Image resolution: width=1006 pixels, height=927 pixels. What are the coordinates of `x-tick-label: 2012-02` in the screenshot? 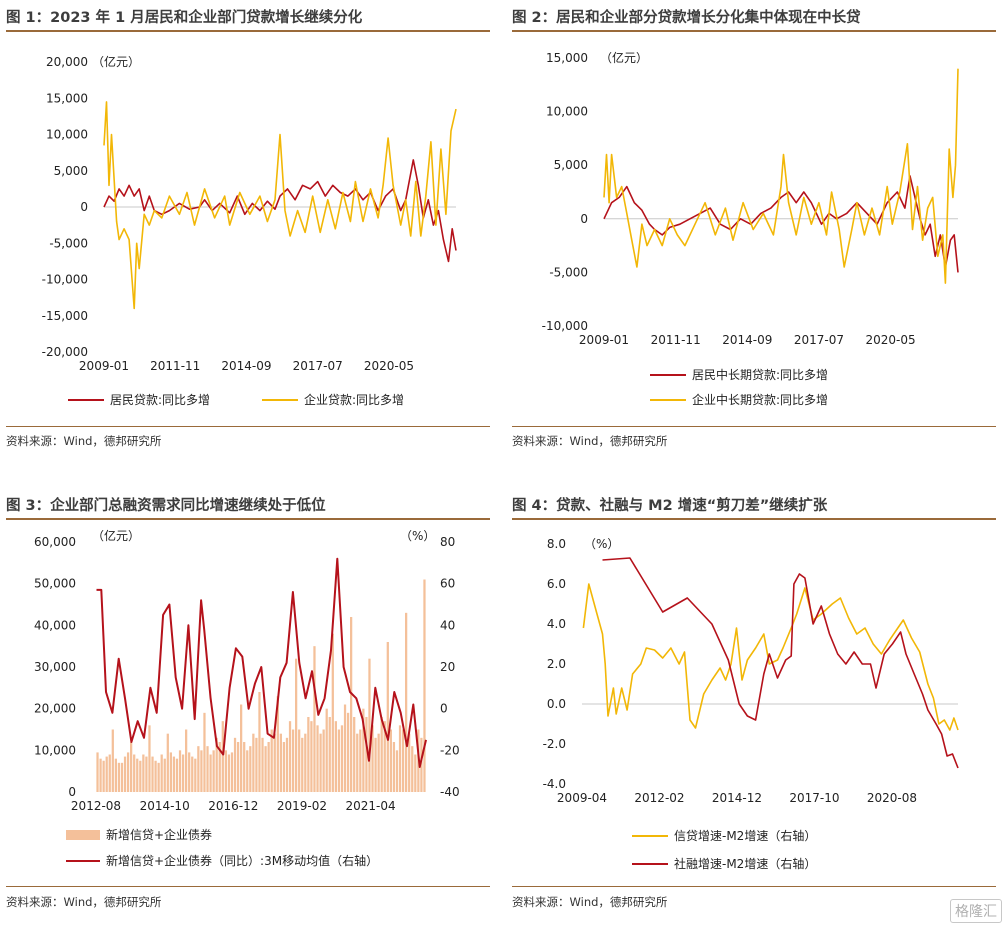 It's located at (659, 798).